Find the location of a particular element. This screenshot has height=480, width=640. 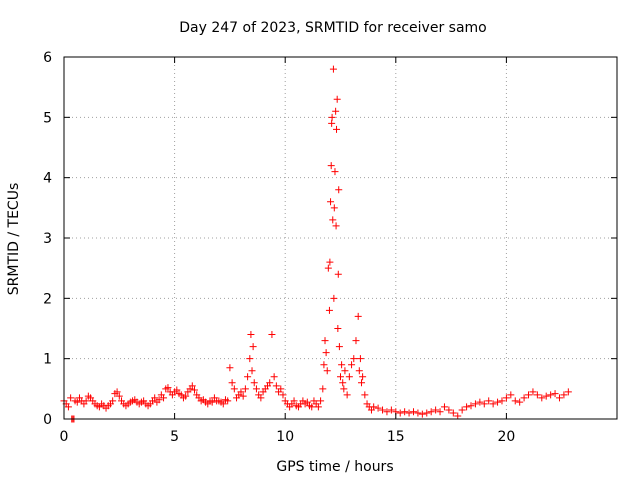

x-tick-label: 10 is located at coordinates (285, 437).